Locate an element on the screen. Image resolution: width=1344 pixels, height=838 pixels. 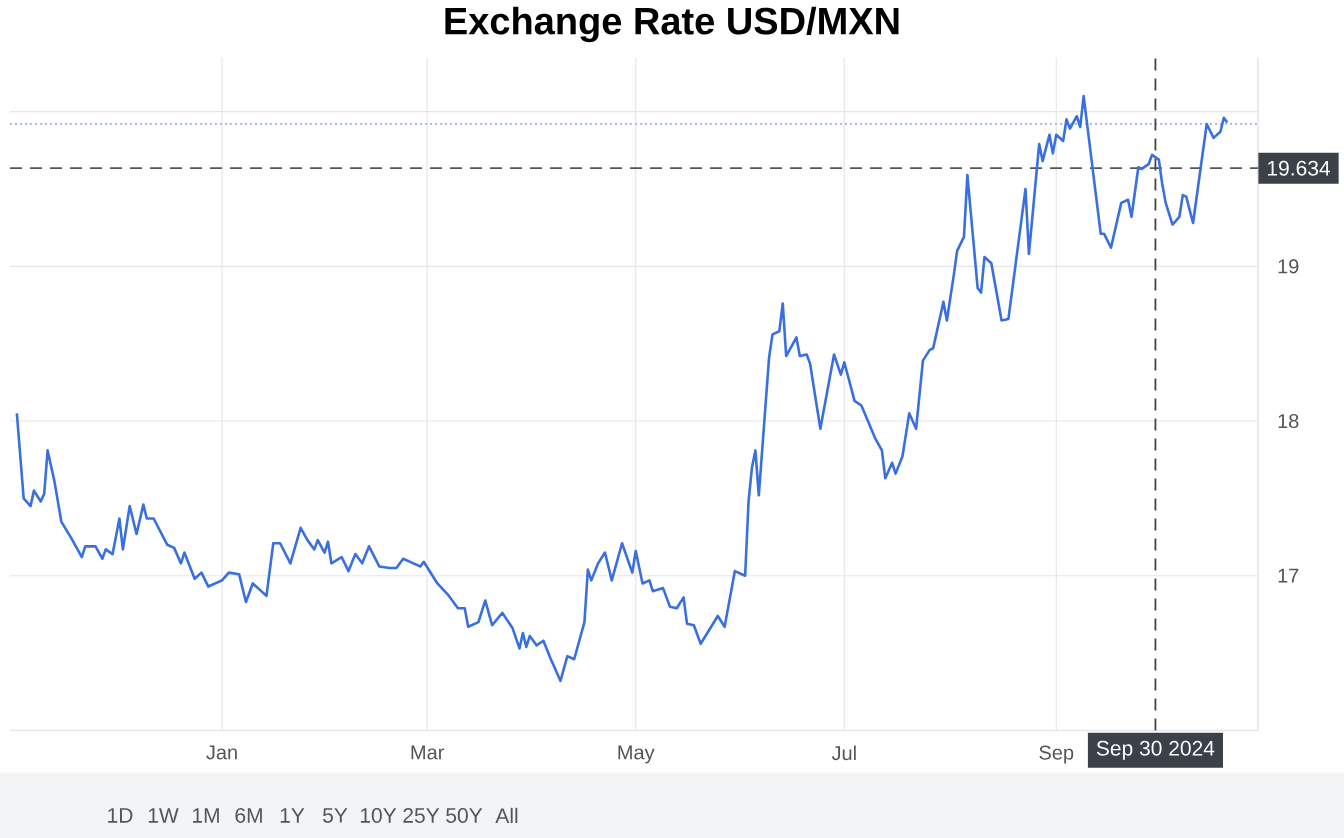
ref-line-label: Sep 30 2024 is located at coordinates (1155, 750).